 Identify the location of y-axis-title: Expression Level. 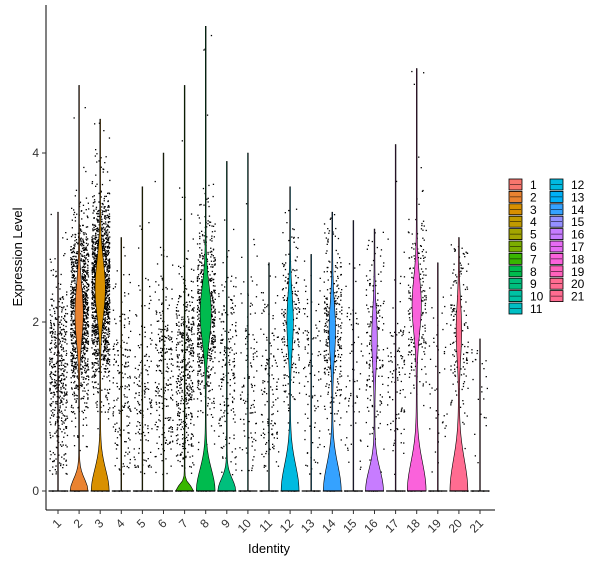
(17, 256).